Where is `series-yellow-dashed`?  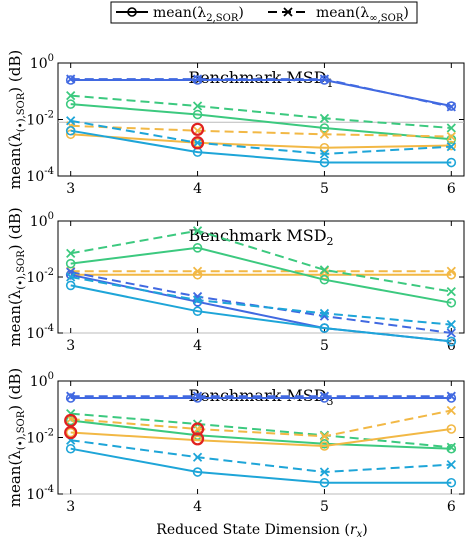 series-yellow-dashed is located at coordinates (261, 423).